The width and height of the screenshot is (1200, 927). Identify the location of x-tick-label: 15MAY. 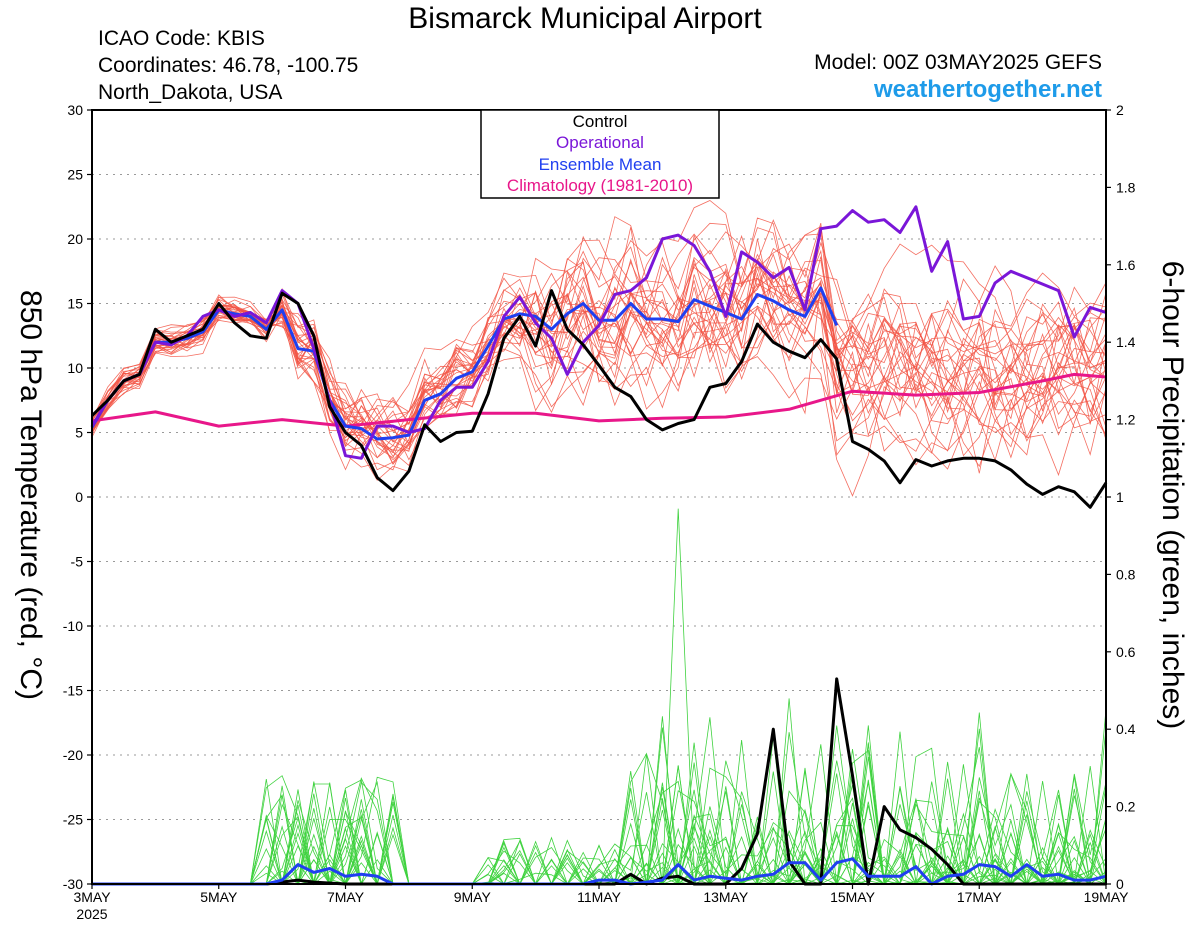
(853, 897).